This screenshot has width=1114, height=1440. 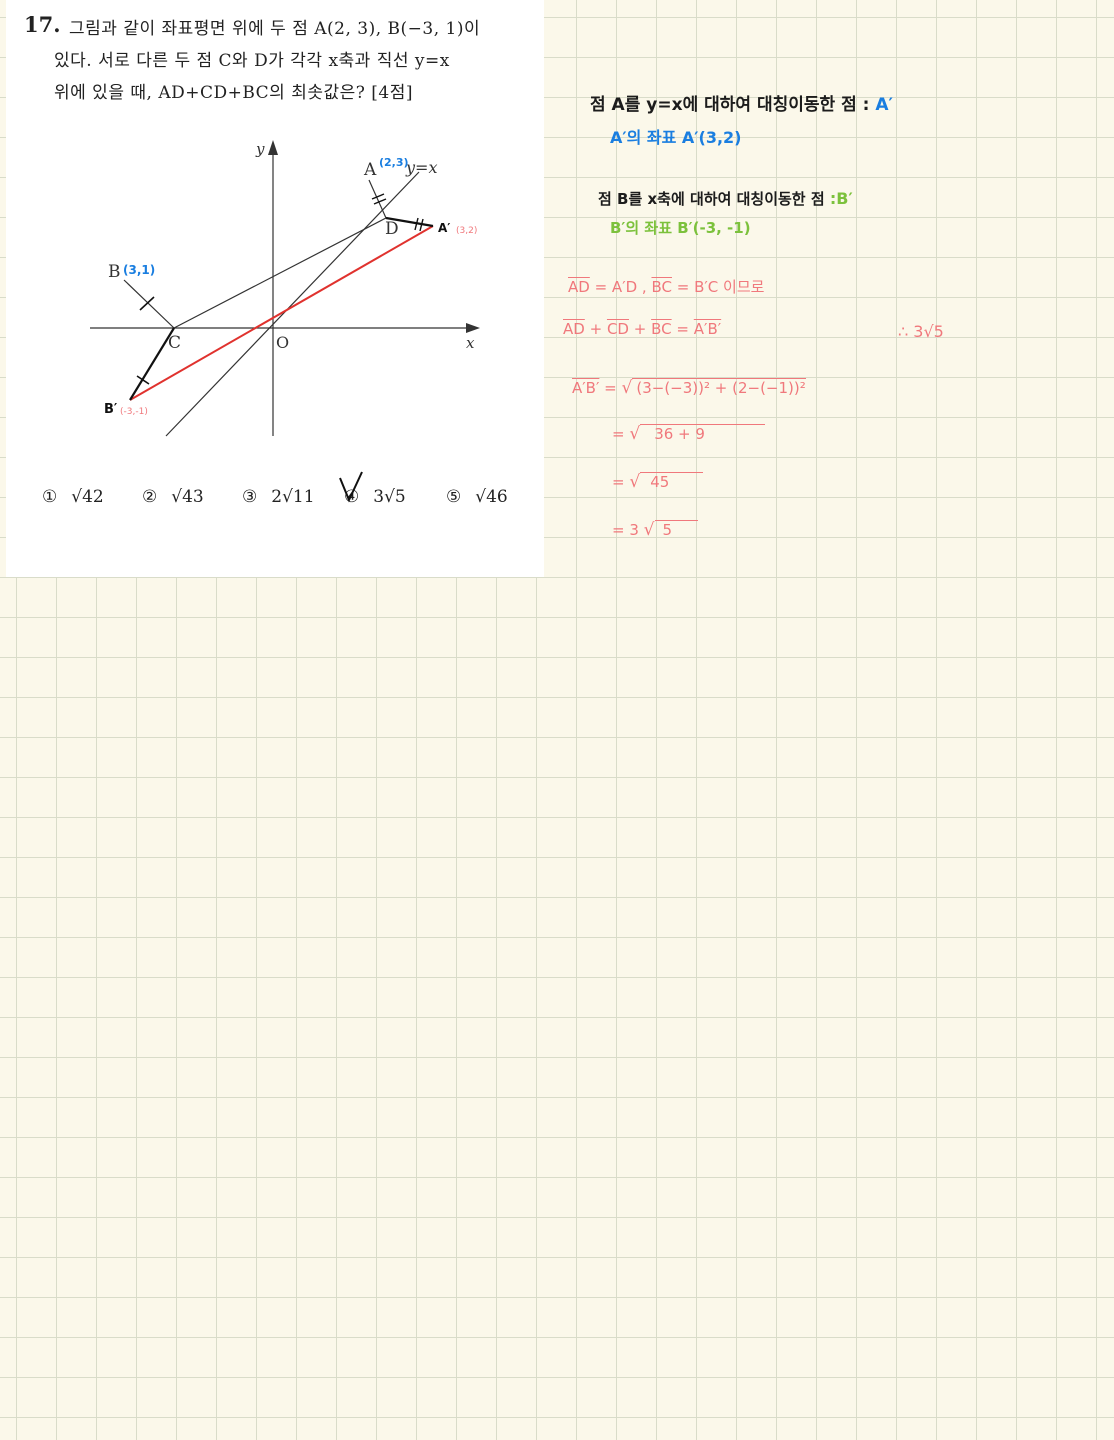 I want to click on note-step1: 점 A를 y=x에 대하여 대칭이동한 점 : A′, so click(x=741, y=105).